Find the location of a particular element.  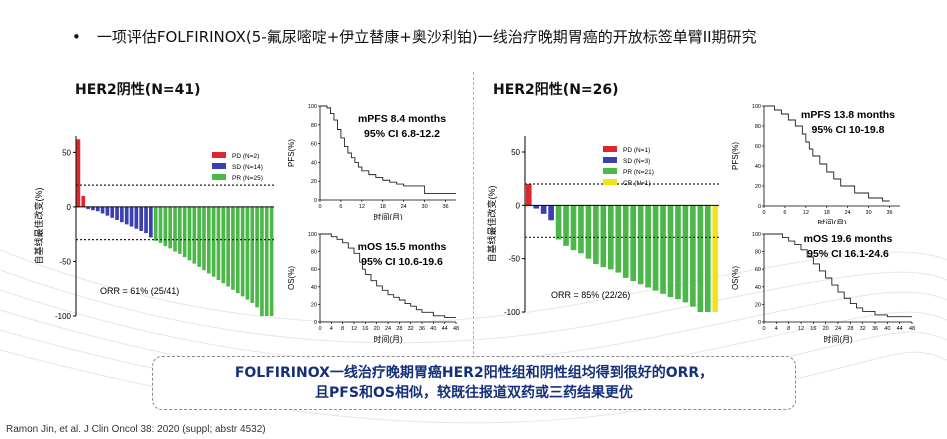

x-tick-label: 4 is located at coordinates (331, 329).